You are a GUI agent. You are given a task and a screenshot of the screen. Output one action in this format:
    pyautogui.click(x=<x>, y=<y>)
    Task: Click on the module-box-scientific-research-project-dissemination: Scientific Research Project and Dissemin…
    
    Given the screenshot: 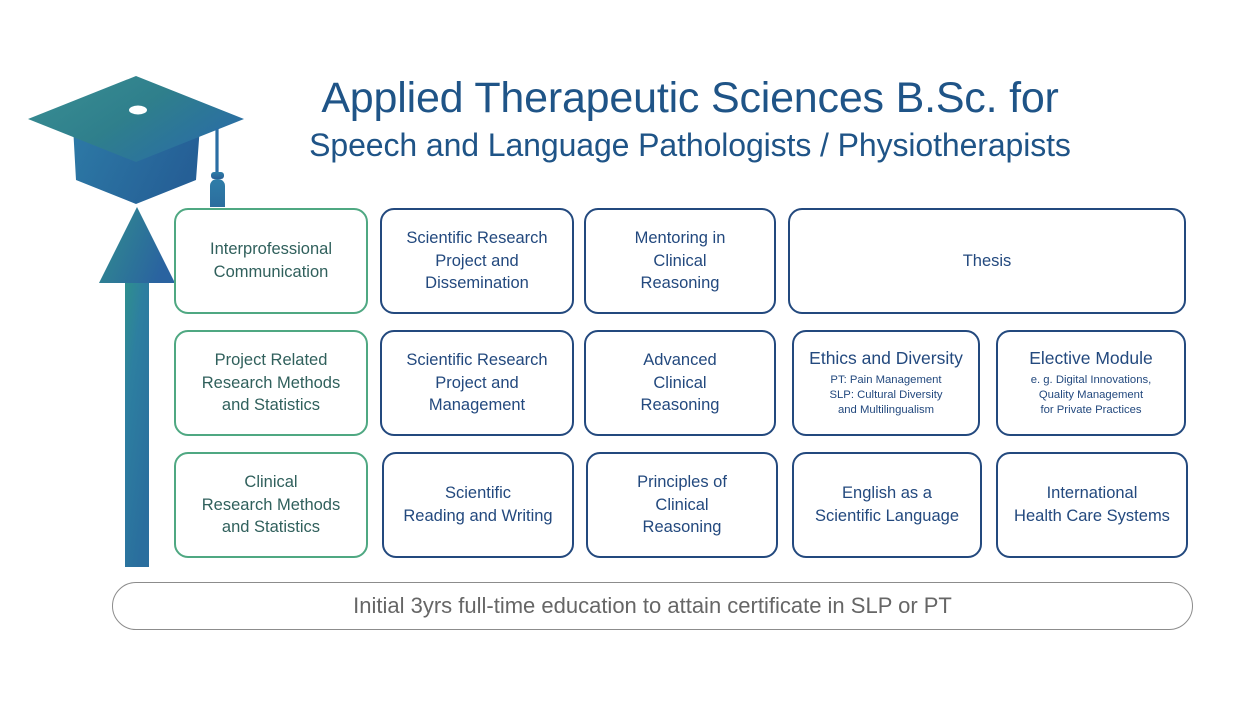 What is the action you would take?
    pyautogui.click(x=477, y=261)
    